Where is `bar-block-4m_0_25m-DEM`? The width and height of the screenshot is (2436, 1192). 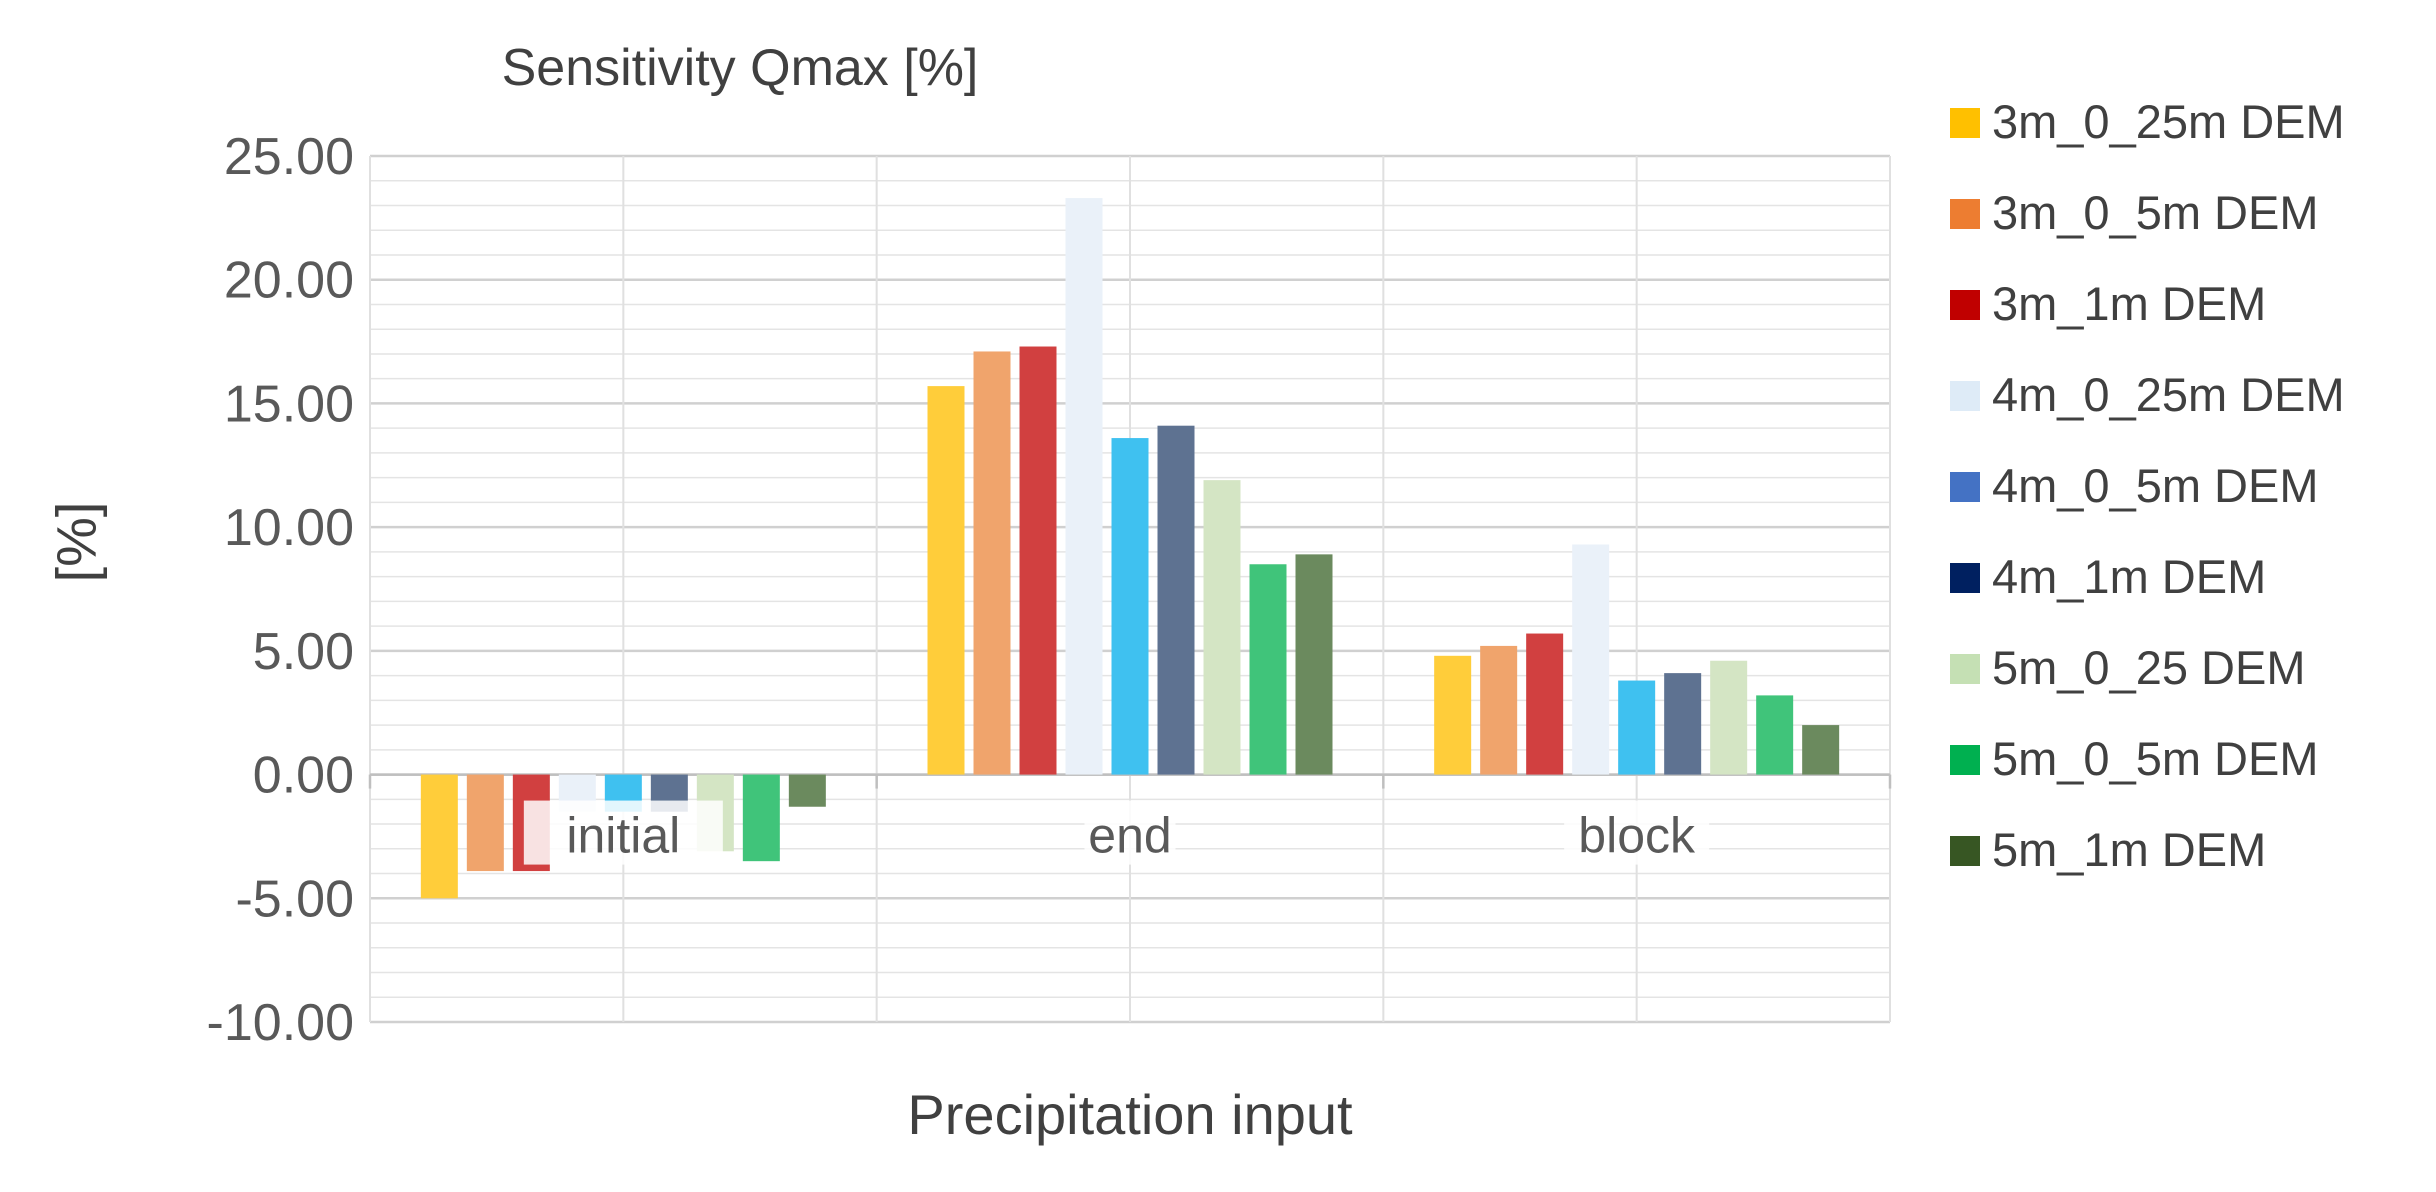 bar-block-4m_0_25m-DEM is located at coordinates (1591, 659).